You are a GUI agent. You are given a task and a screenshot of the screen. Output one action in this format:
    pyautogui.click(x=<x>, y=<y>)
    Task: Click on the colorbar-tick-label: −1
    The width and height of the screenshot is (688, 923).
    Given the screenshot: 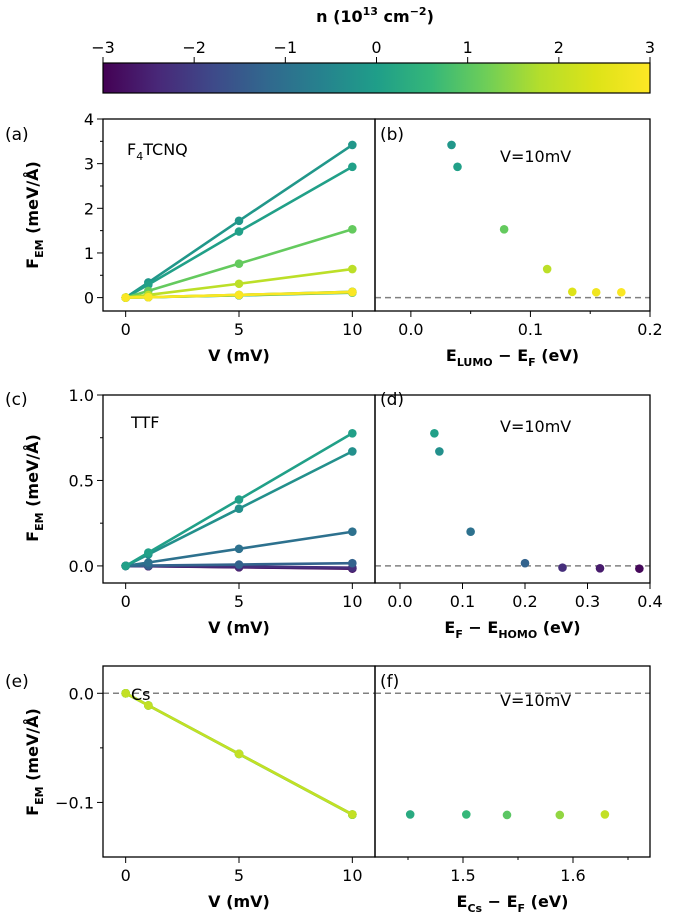 What is the action you would take?
    pyautogui.click(x=286, y=47)
    